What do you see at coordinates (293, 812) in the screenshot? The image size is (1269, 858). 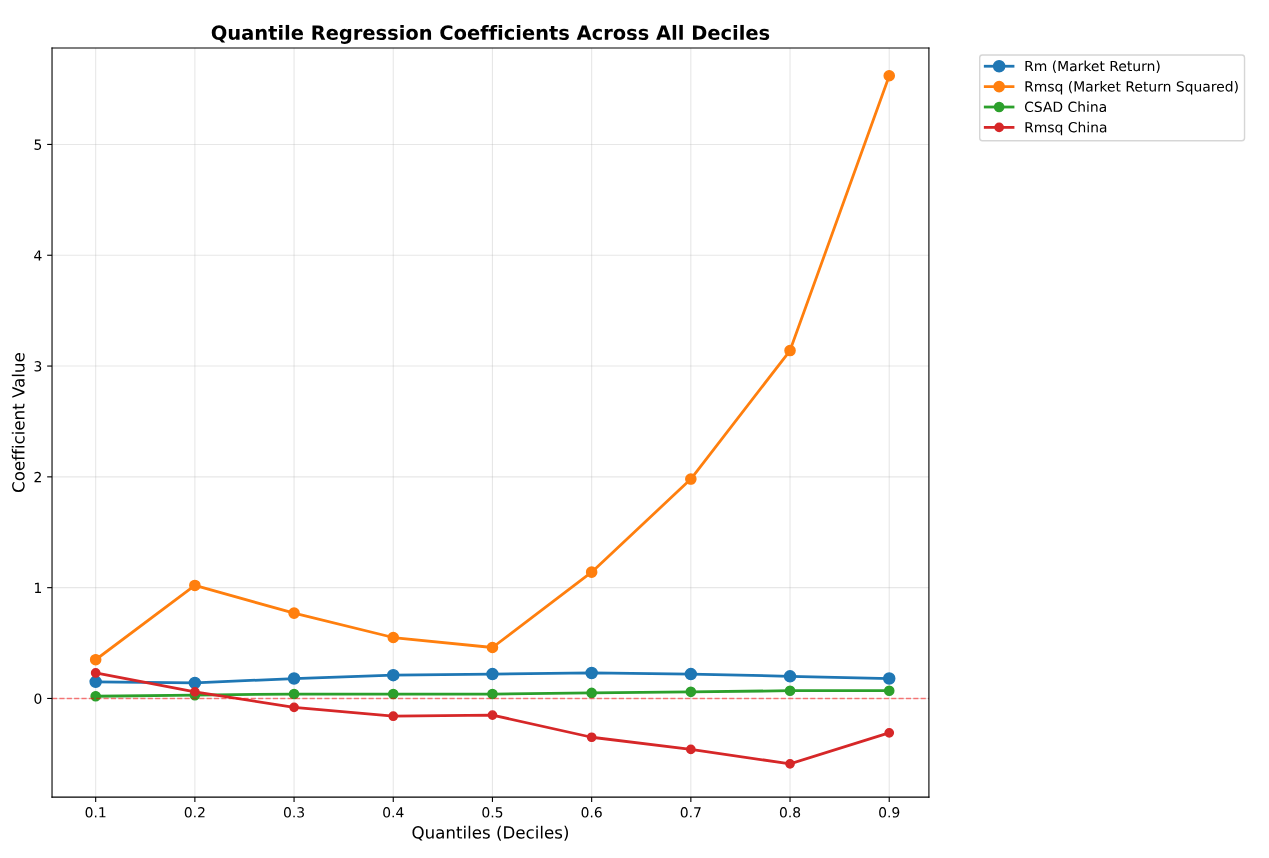 I see `x-tick-label: 0.3` at bounding box center [293, 812].